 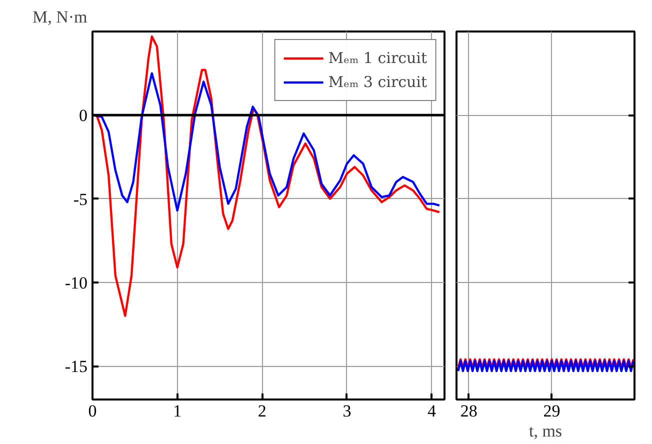 What do you see at coordinates (80, 199) in the screenshot?
I see `y-tick-label: -5` at bounding box center [80, 199].